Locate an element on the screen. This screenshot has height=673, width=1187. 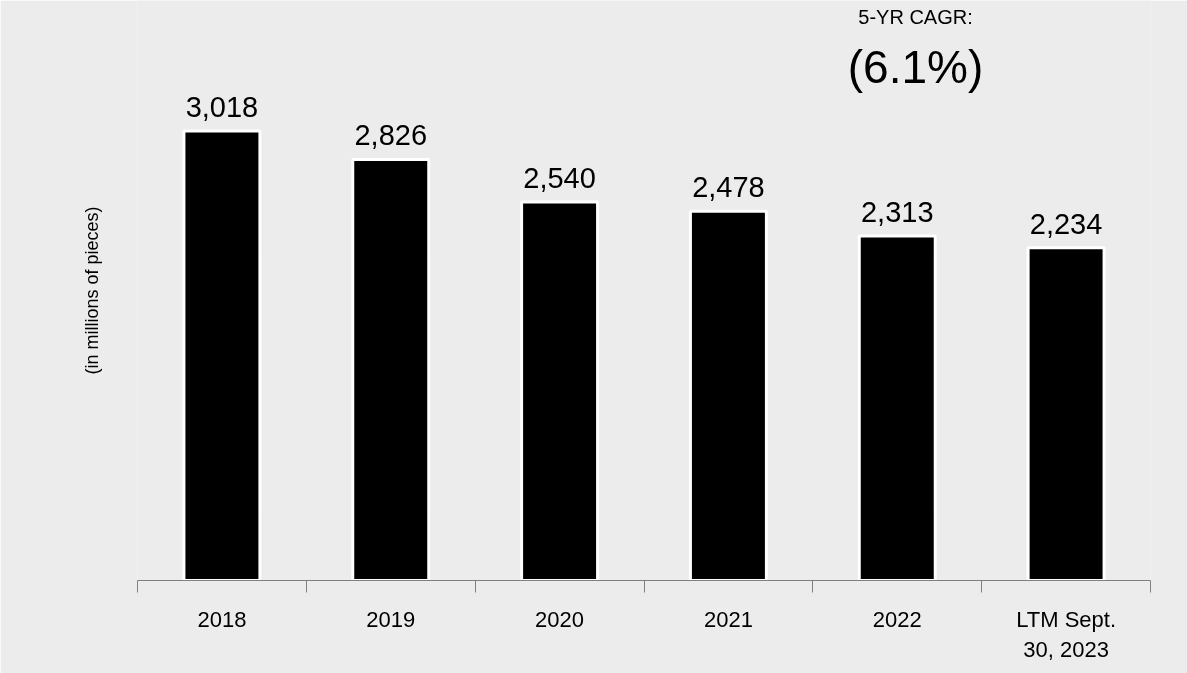
text: (6.1%) is located at coordinates (915, 66).